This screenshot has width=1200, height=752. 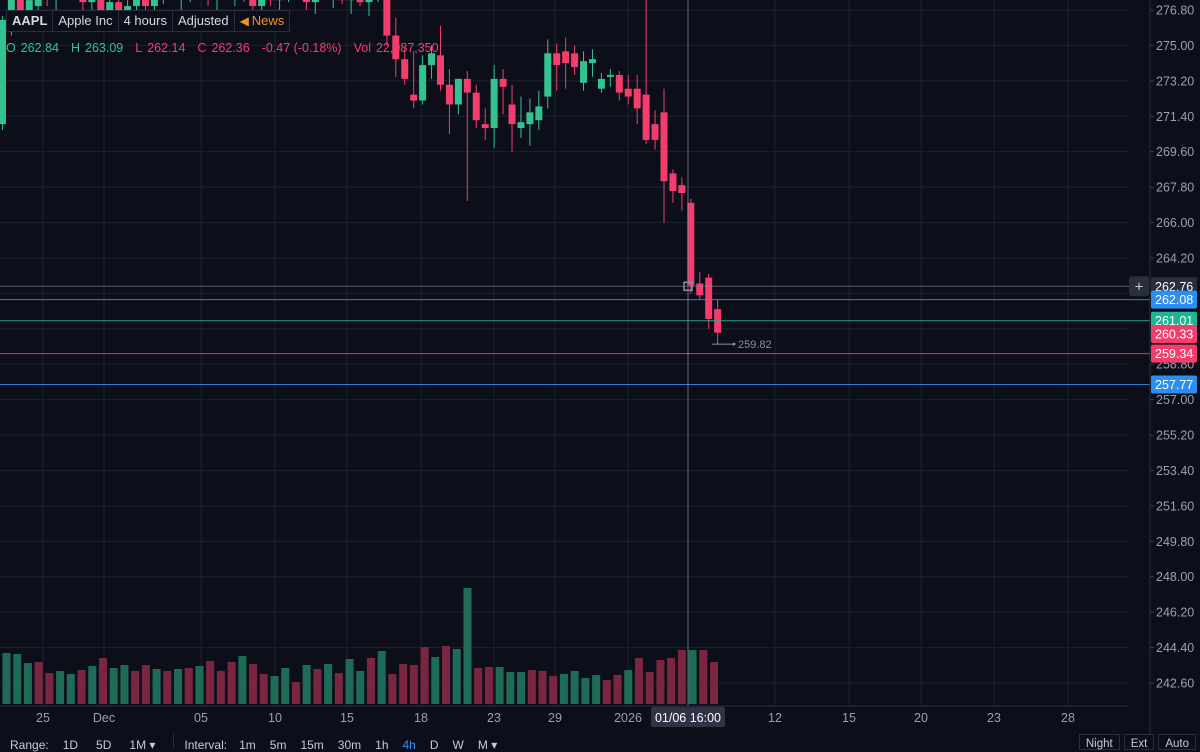 I want to click on range-option-1: 5D, so click(x=103, y=743).